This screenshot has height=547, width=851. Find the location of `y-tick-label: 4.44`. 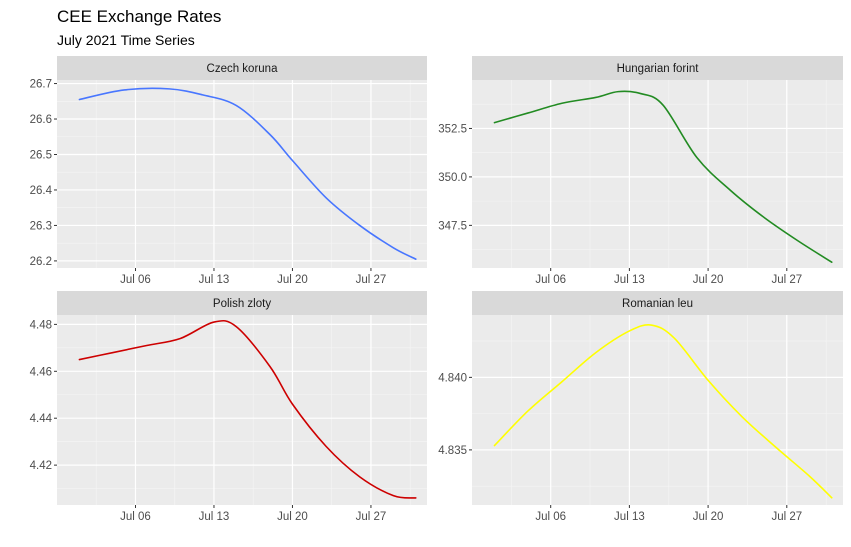

y-tick-label: 4.44 is located at coordinates (41, 419).